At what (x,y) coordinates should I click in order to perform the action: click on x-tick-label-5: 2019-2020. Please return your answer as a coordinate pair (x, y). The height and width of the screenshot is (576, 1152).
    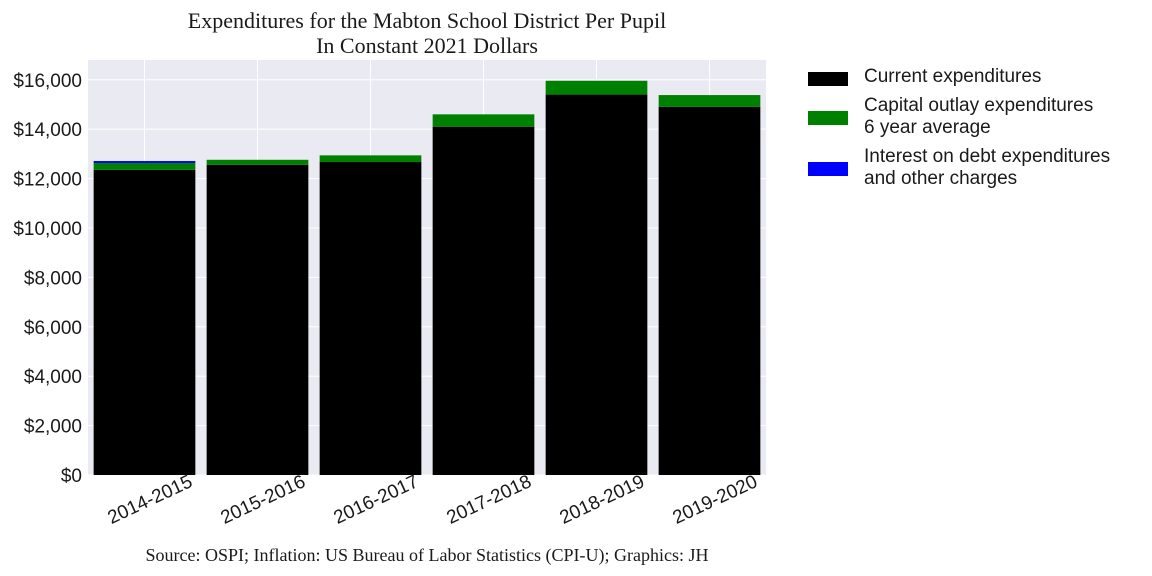
    Looking at the image, I should click on (715, 499).